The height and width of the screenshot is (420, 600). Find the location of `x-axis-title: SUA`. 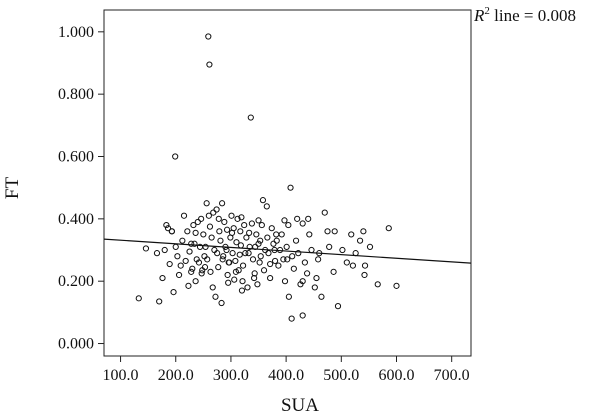

x-axis-title: SUA is located at coordinates (300, 405).